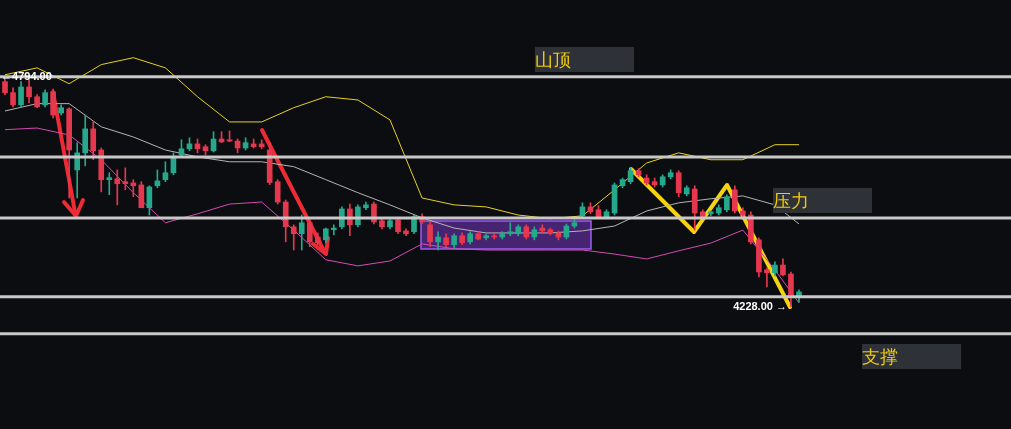  What do you see at coordinates (760, 305) in the screenshot?
I see `annotation: 4228.00 →` at bounding box center [760, 305].